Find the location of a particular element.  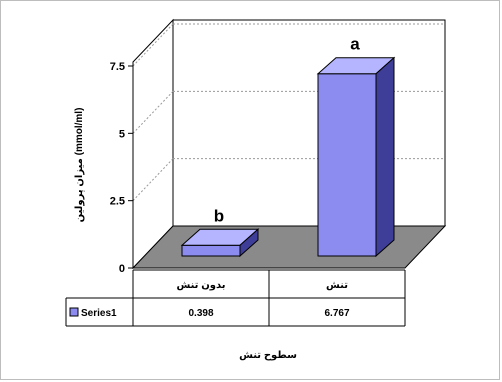

x-tick-label: تنش is located at coordinates (337, 285).